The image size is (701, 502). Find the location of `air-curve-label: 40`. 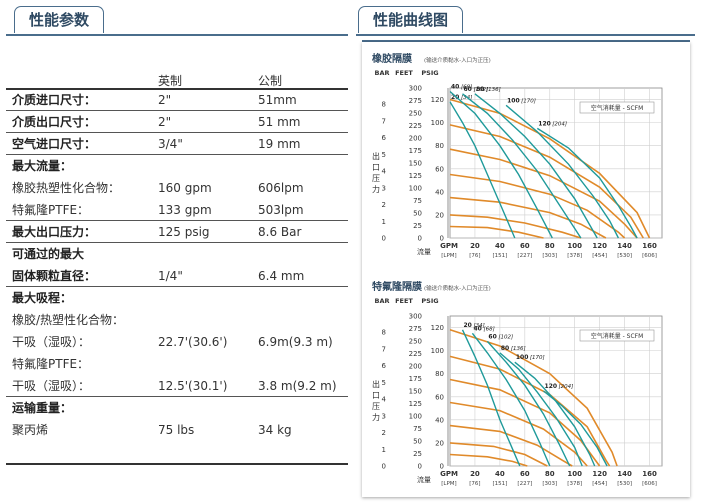

air-curve-label: 40 is located at coordinates (455, 86).